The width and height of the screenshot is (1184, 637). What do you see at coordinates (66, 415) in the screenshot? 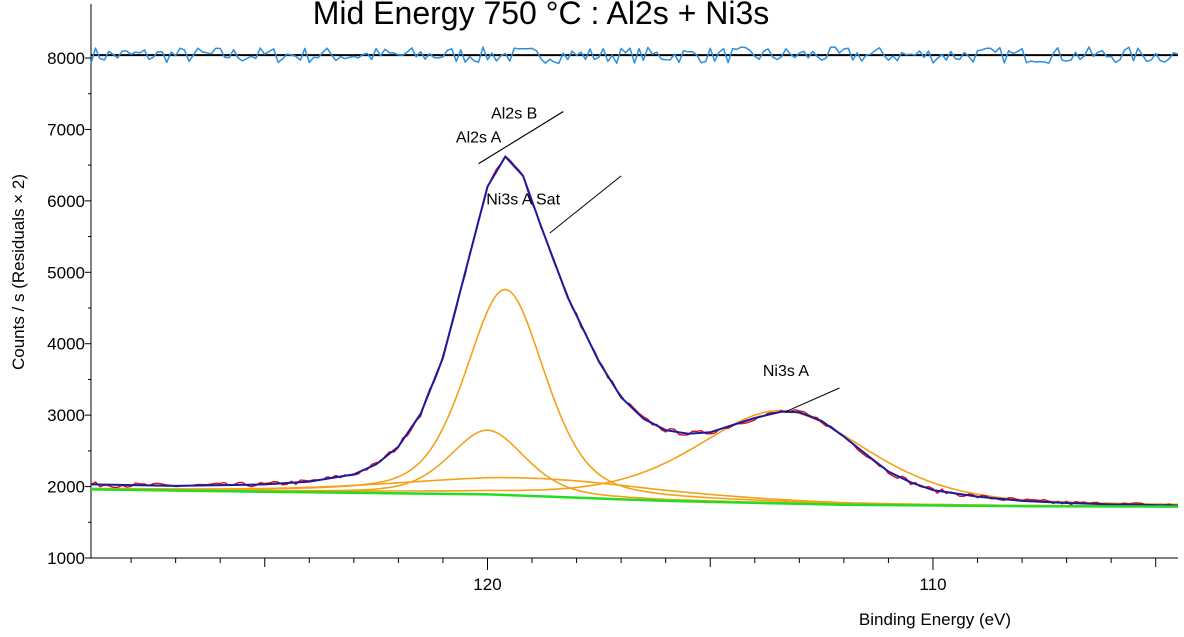
I see `y-tick-label: 3000` at bounding box center [66, 415].